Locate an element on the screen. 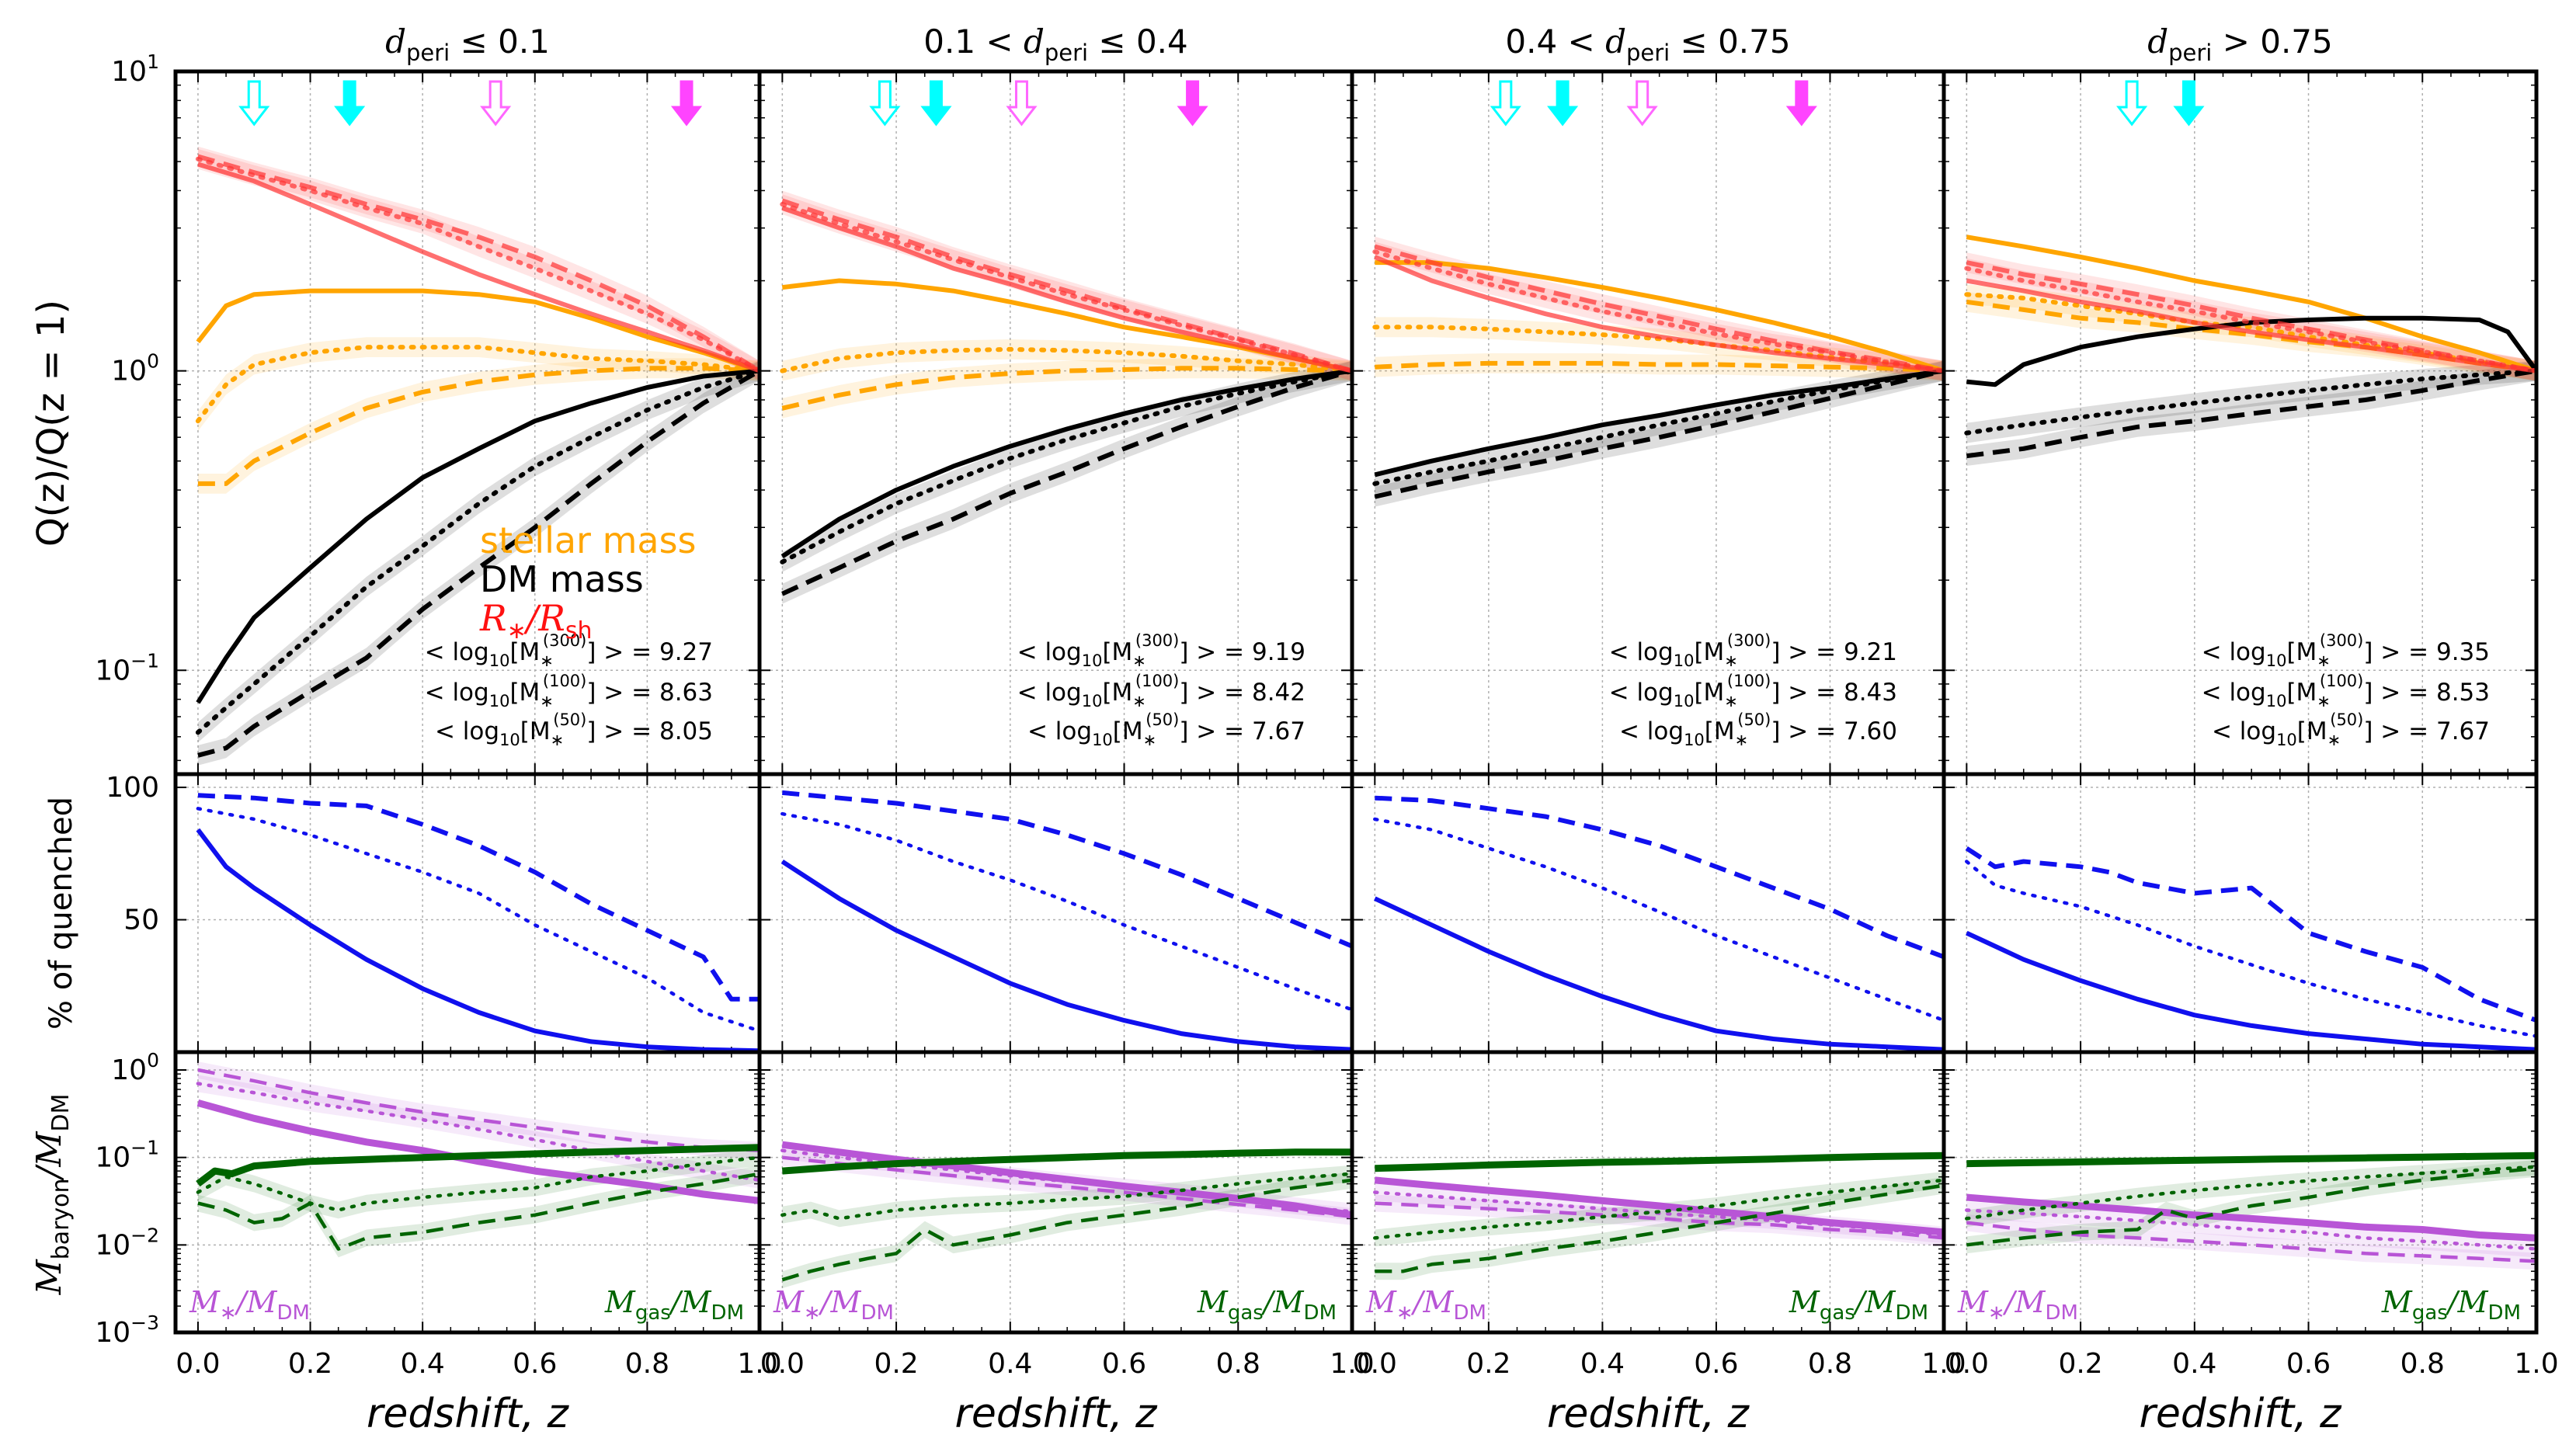 The image size is (2576, 1452). mean-log-m100: < log10[M∗(100)] > = 8.42 is located at coordinates (1161, 691).